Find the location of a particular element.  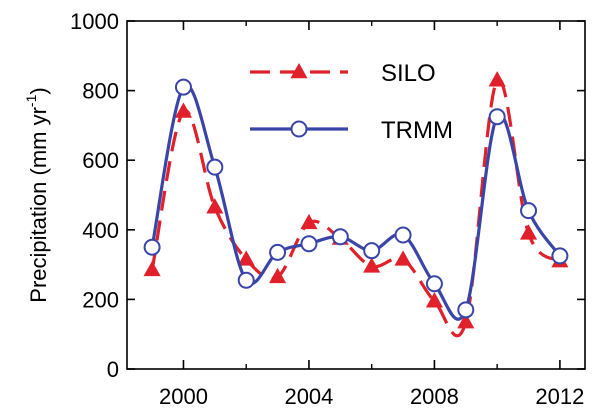

y-axis-label: Precipitation (mm yr-1) is located at coordinates (37, 194).